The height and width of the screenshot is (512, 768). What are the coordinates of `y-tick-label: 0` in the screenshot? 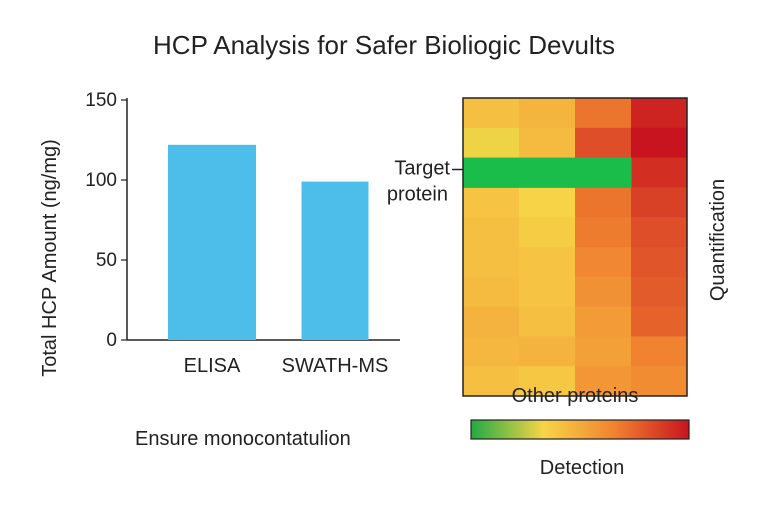 It's located at (111, 340).